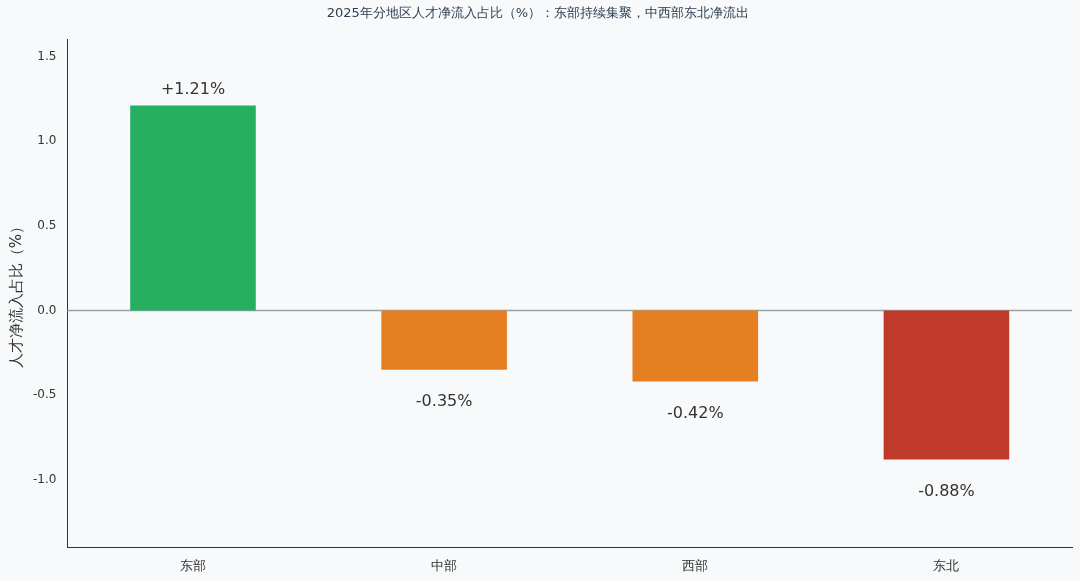 The width and height of the screenshot is (1080, 581). I want to click on y-tick-label: -1.0, so click(44, 478).